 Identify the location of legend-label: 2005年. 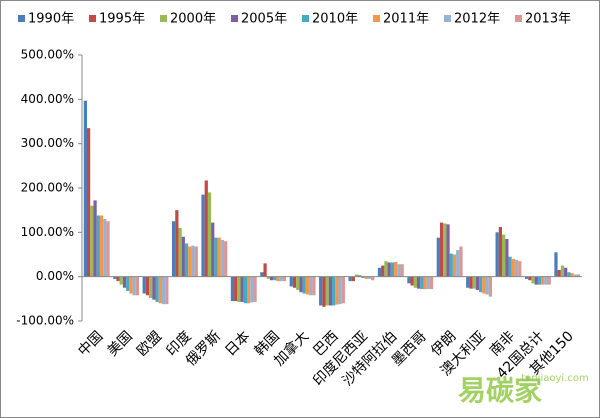
(264, 19).